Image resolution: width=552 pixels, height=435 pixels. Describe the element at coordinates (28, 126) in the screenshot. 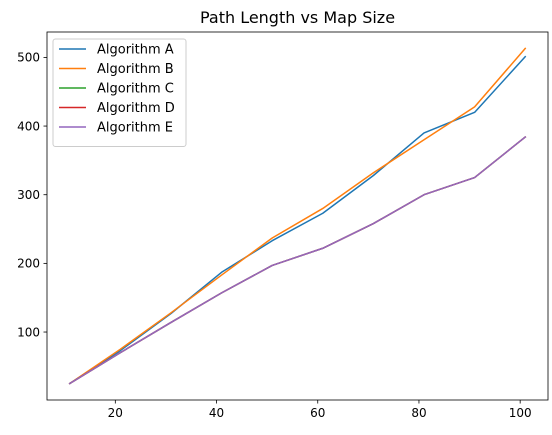

I see `y-tick-label: 400` at that location.